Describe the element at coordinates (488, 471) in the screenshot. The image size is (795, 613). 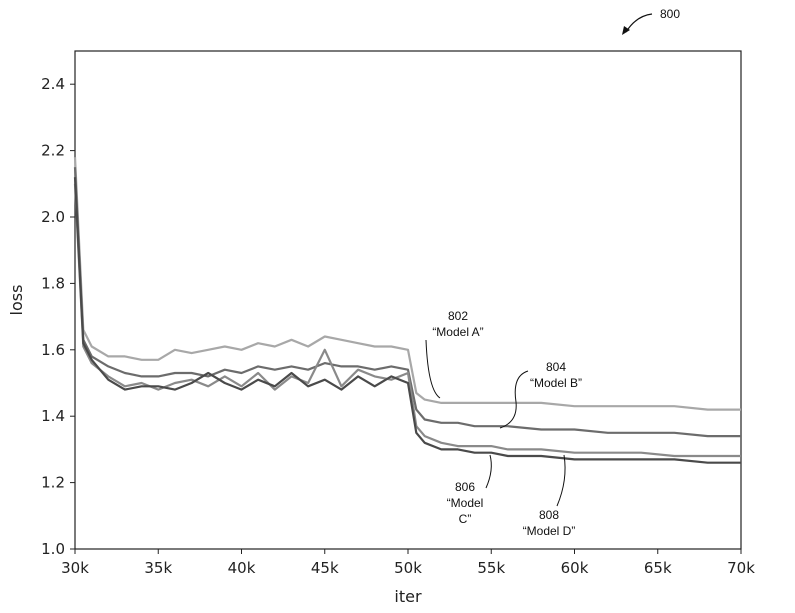
I see `annotation-806-leader` at that location.